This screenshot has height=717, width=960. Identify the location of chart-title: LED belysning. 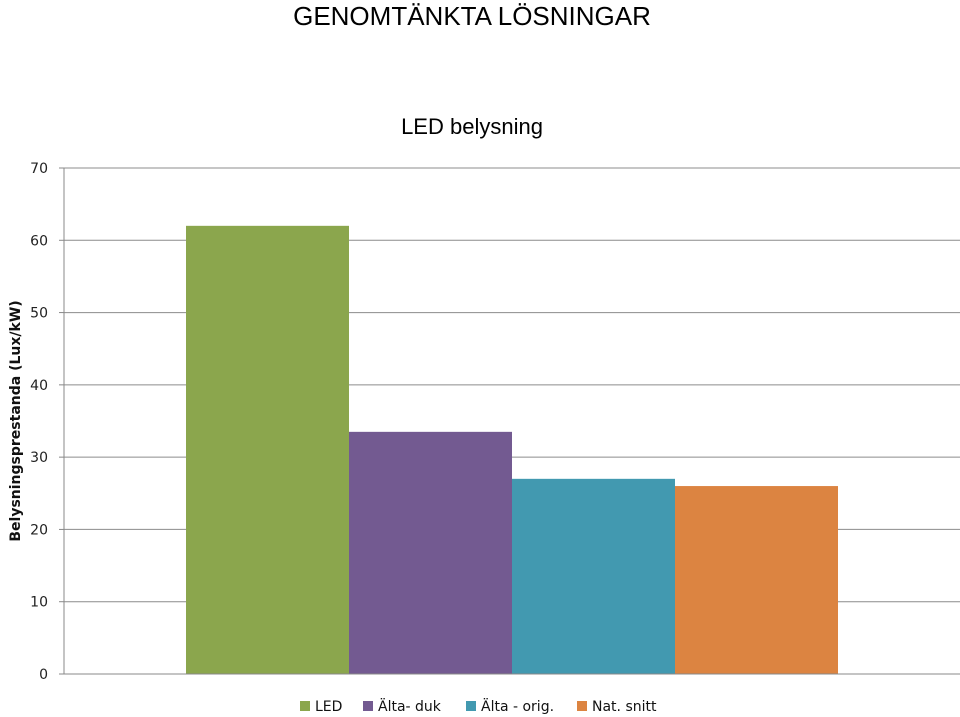
(472, 126).